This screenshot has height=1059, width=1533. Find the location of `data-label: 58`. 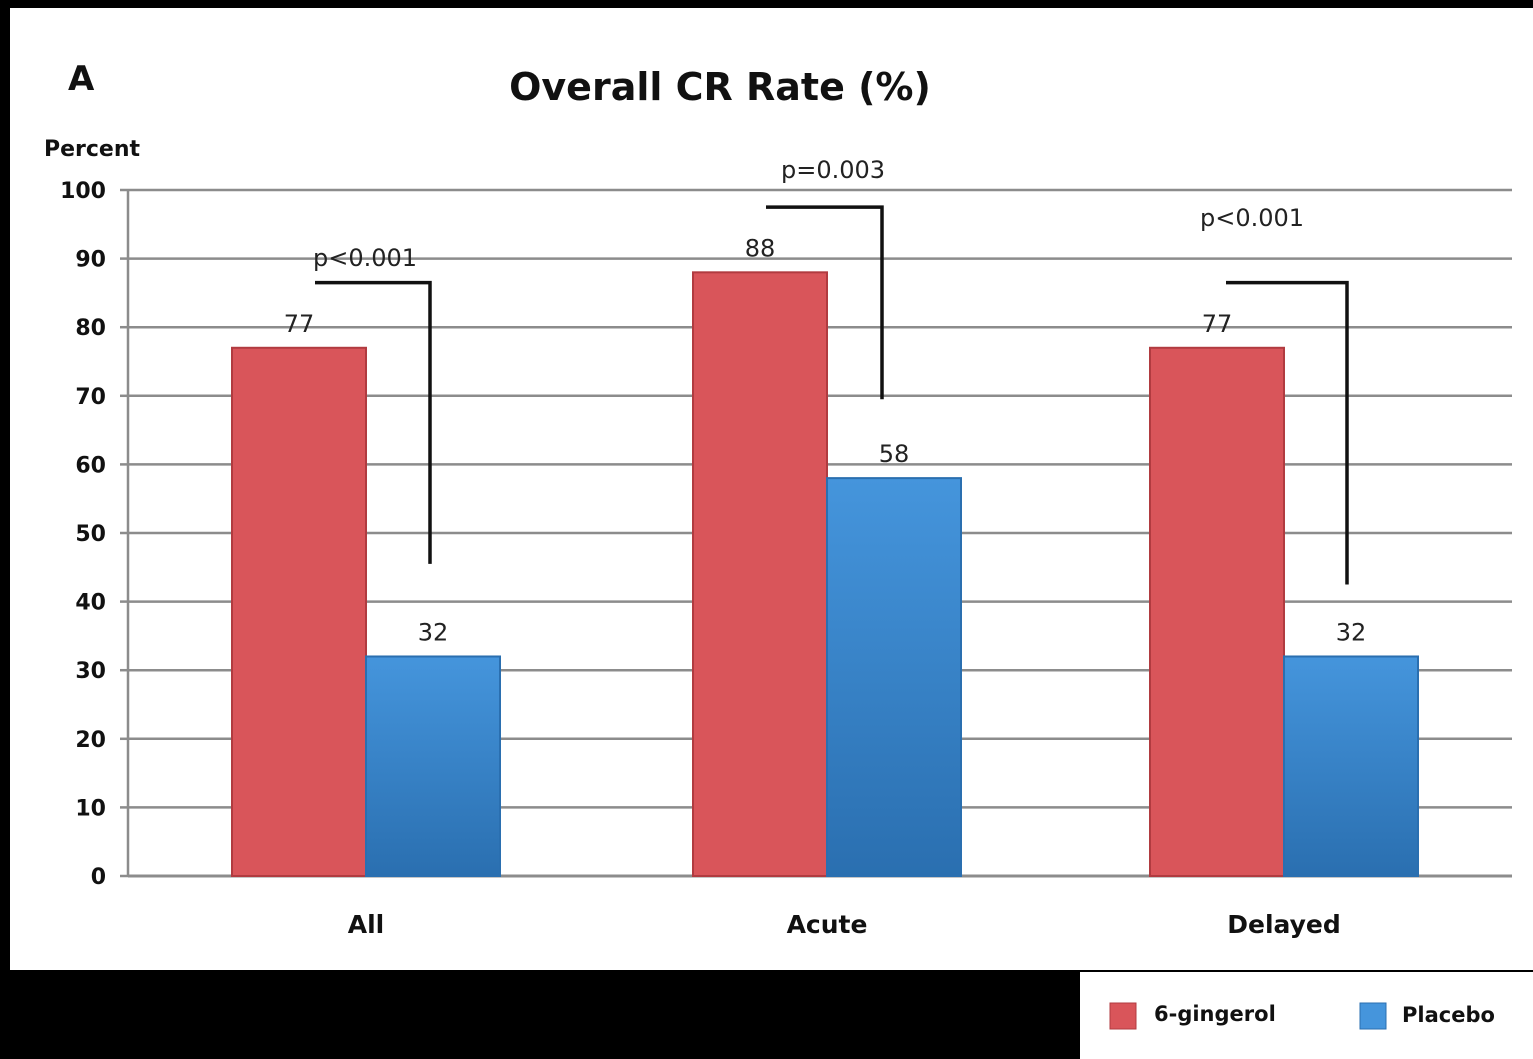

data-label: 58 is located at coordinates (894, 454).